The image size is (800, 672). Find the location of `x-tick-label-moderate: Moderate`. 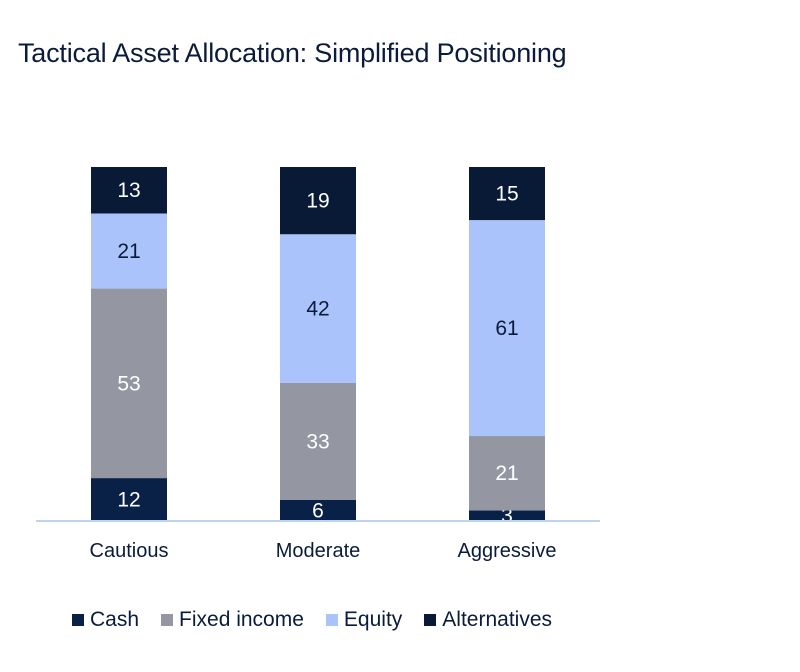

x-tick-label-moderate: Moderate is located at coordinates (318, 551).